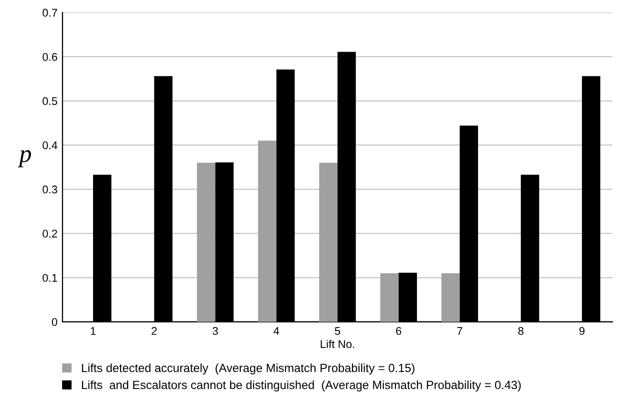 This screenshot has width=625, height=418. Describe the element at coordinates (50, 145) in the screenshot. I see `y-tick-label: 0.4` at that location.